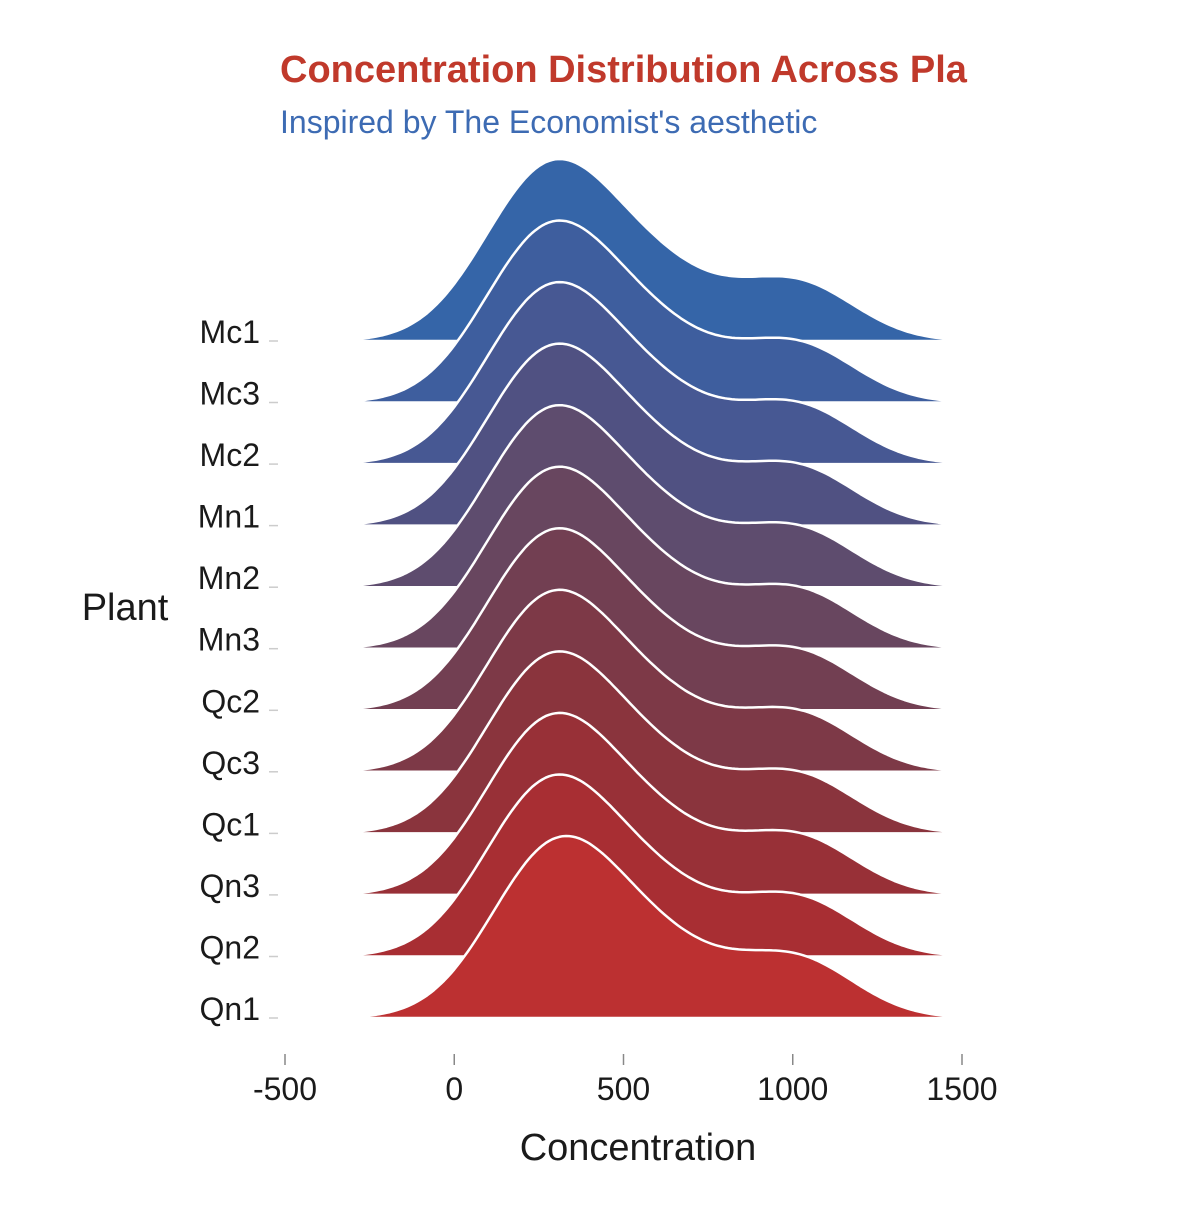 The image size is (1182, 1214). I want to click on ridge-qn1, so click(640, 927).